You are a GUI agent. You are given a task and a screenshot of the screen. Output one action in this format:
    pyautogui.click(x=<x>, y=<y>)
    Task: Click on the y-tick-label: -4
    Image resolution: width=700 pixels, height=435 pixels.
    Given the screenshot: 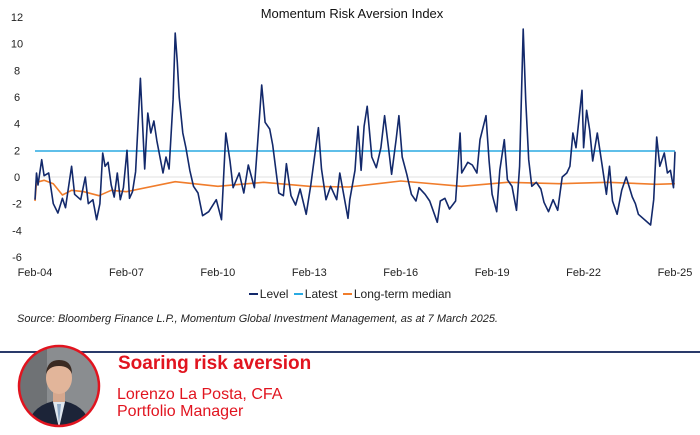 What is the action you would take?
    pyautogui.click(x=17, y=231)
    